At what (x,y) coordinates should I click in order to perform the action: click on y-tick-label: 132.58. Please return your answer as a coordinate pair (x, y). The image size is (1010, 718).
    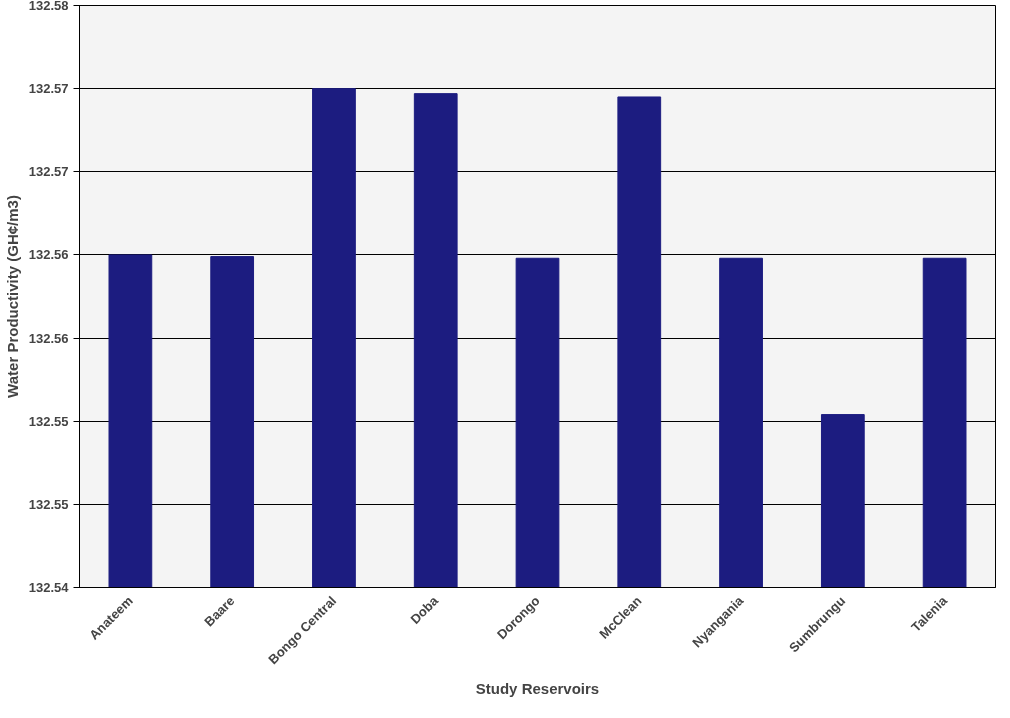
    Looking at the image, I should click on (48, 6).